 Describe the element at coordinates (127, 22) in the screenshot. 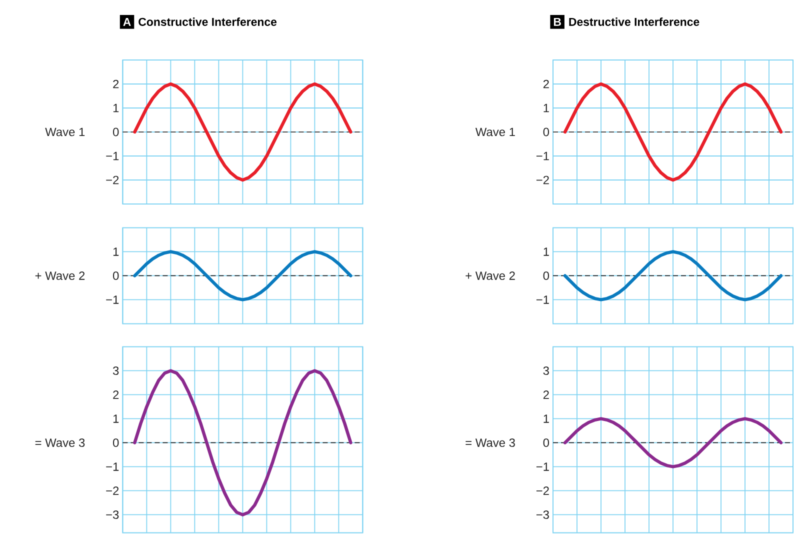

I see `text: A` at that location.